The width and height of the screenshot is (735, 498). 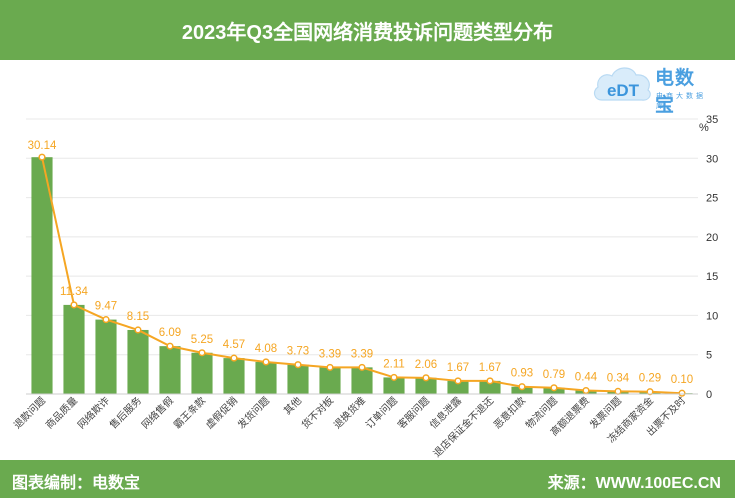 I want to click on data-label: 8.15, so click(x=138, y=317).